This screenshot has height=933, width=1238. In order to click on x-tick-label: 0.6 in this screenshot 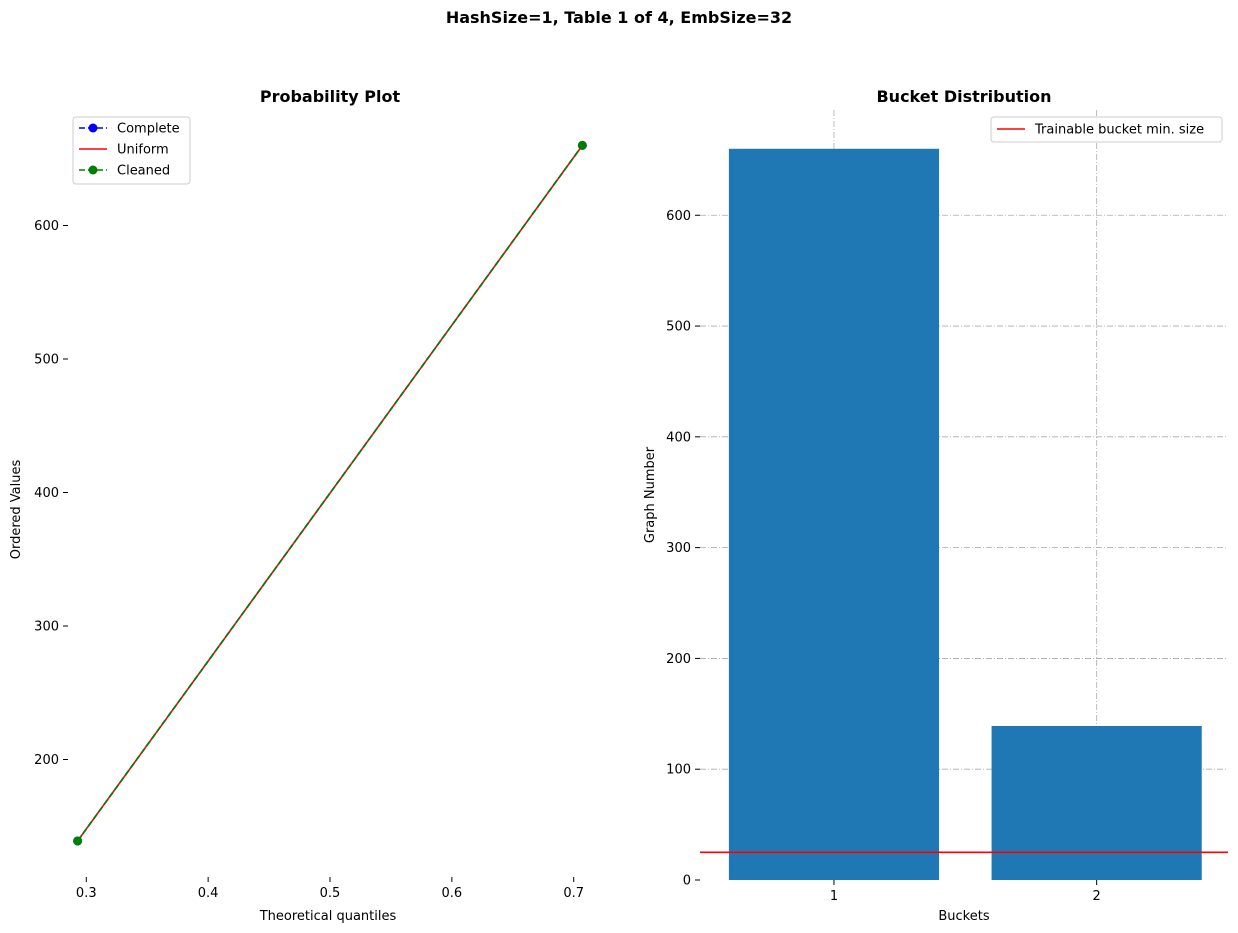, I will do `click(452, 893)`.